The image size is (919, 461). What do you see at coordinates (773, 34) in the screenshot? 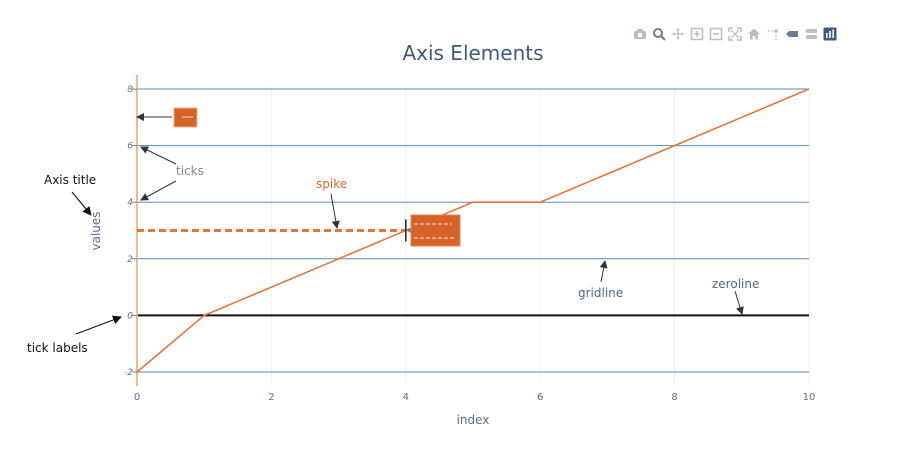
I see `spike-toggle-icon` at bounding box center [773, 34].